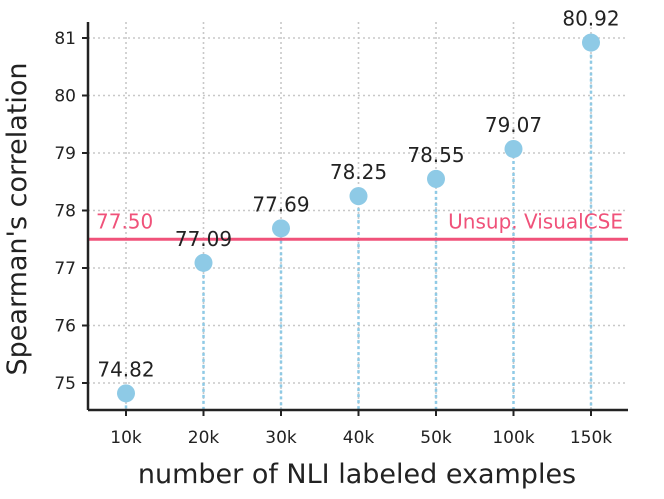 The height and width of the screenshot is (499, 664). What do you see at coordinates (591, 438) in the screenshot?
I see `x-tick-label: 150k` at bounding box center [591, 438].